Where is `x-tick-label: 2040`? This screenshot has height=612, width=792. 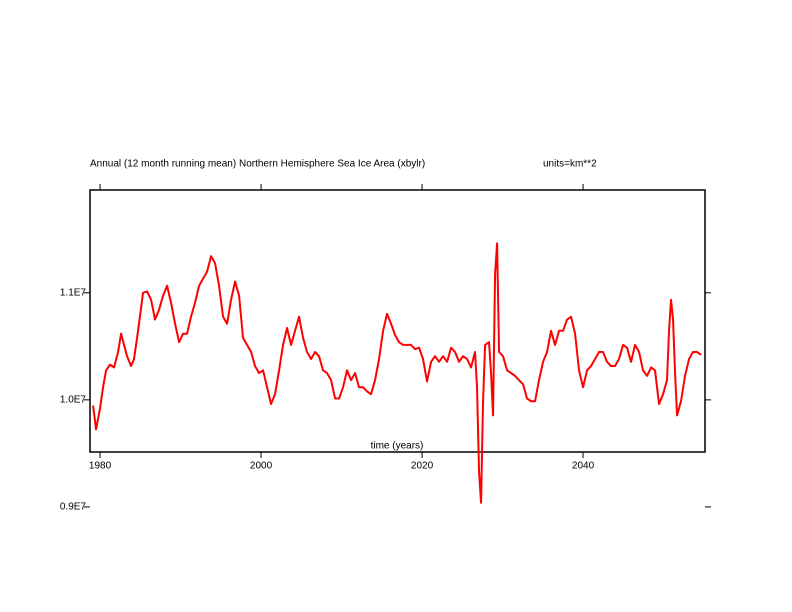 x-tick-label: 2040 is located at coordinates (583, 466).